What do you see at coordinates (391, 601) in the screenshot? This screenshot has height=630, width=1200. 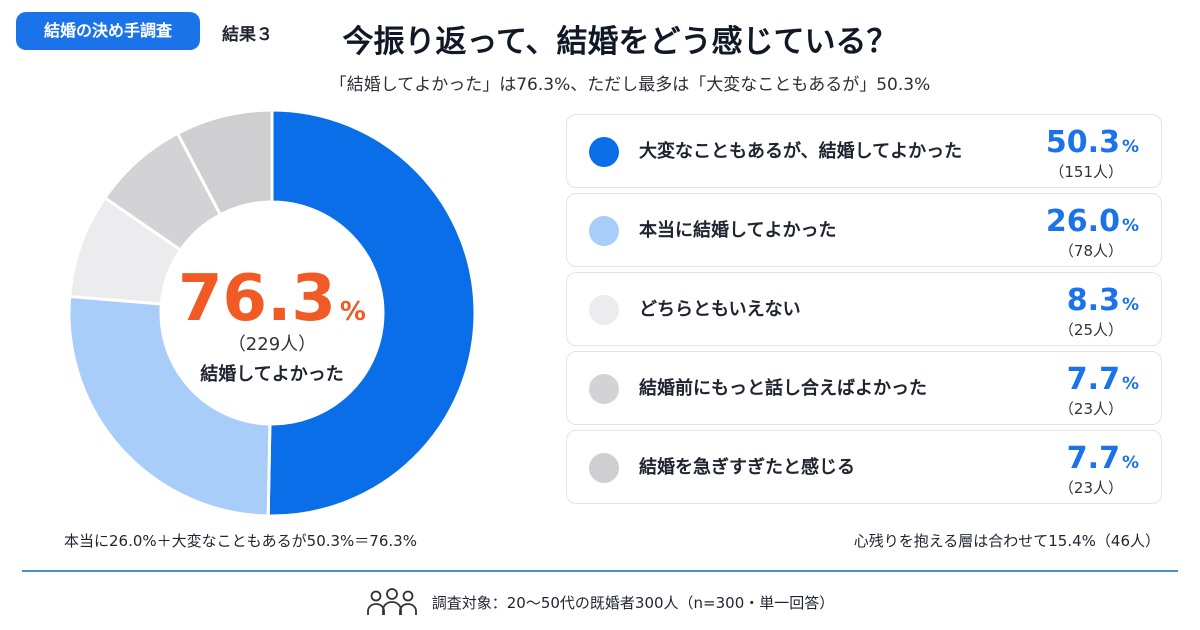 I see `people-group-icon` at bounding box center [391, 601].